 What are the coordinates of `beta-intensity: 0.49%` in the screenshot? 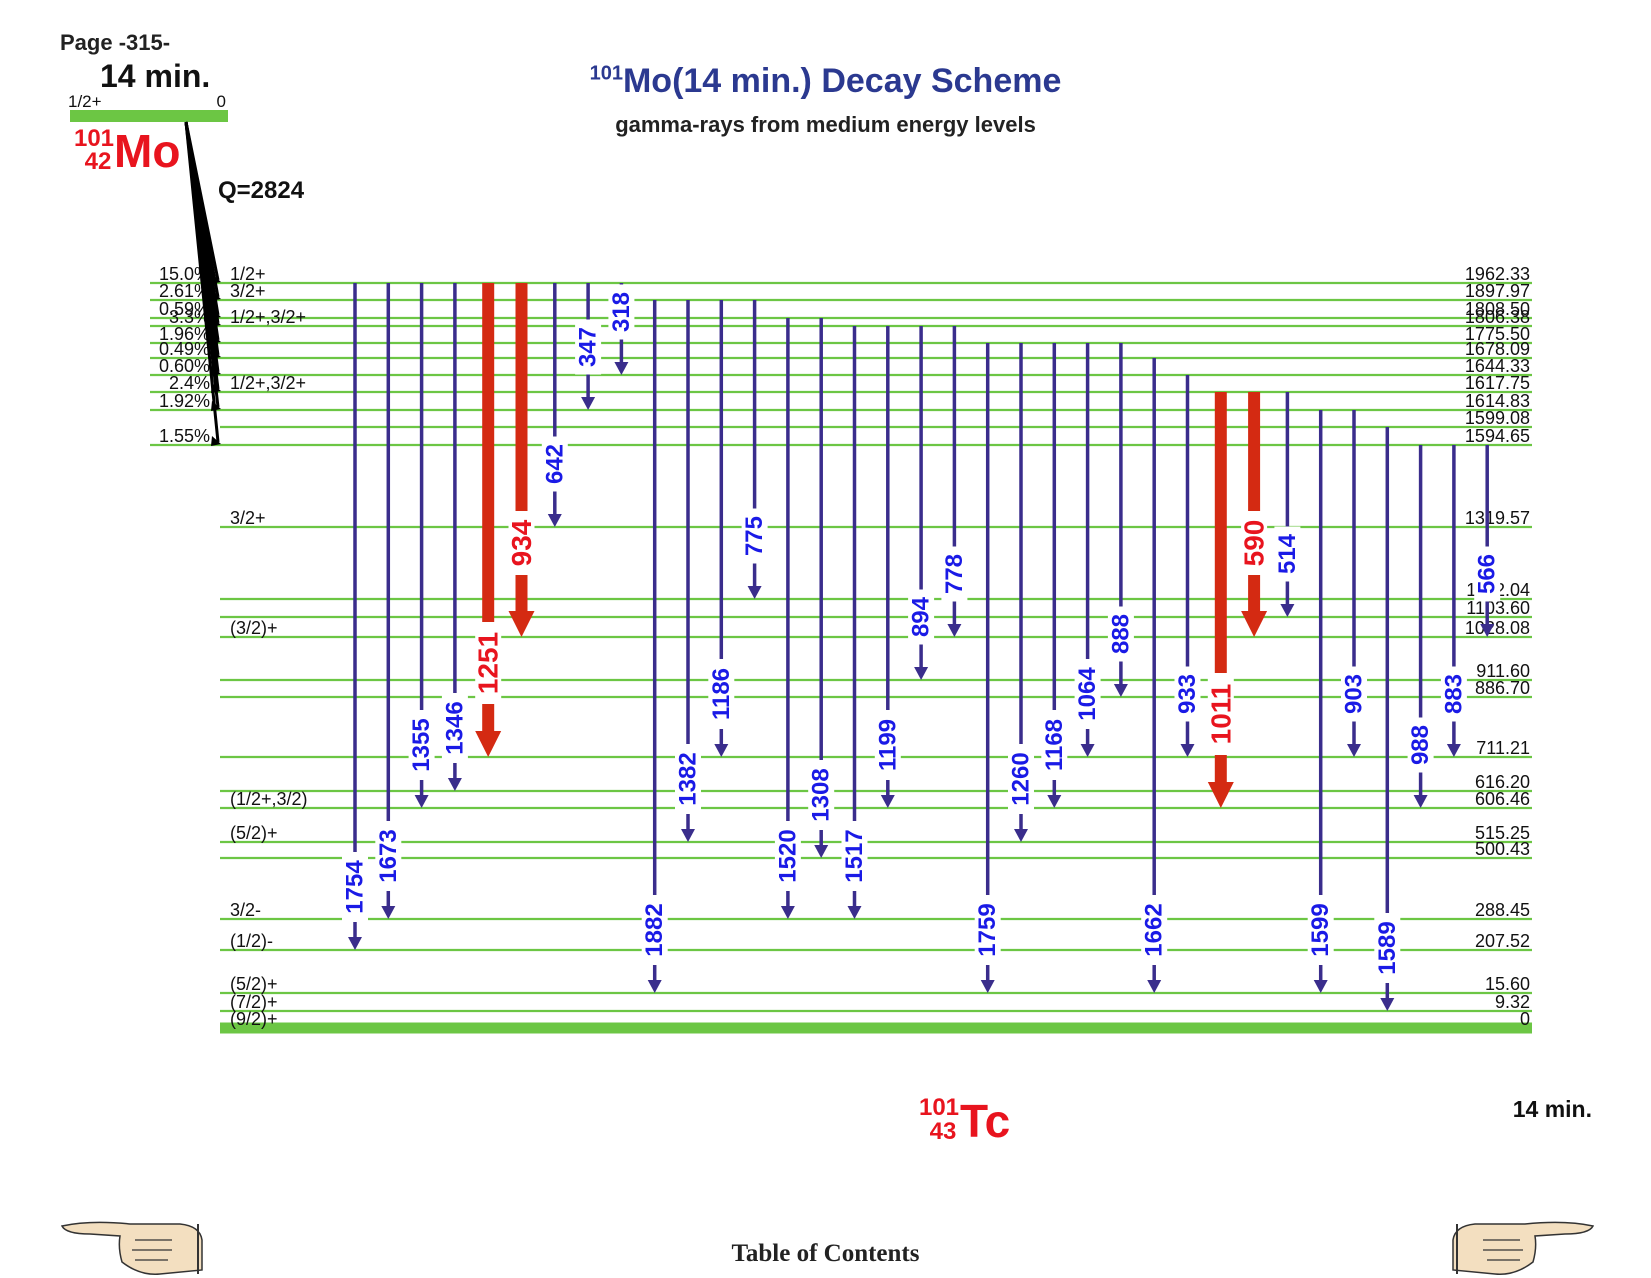 It's located at (184, 349).